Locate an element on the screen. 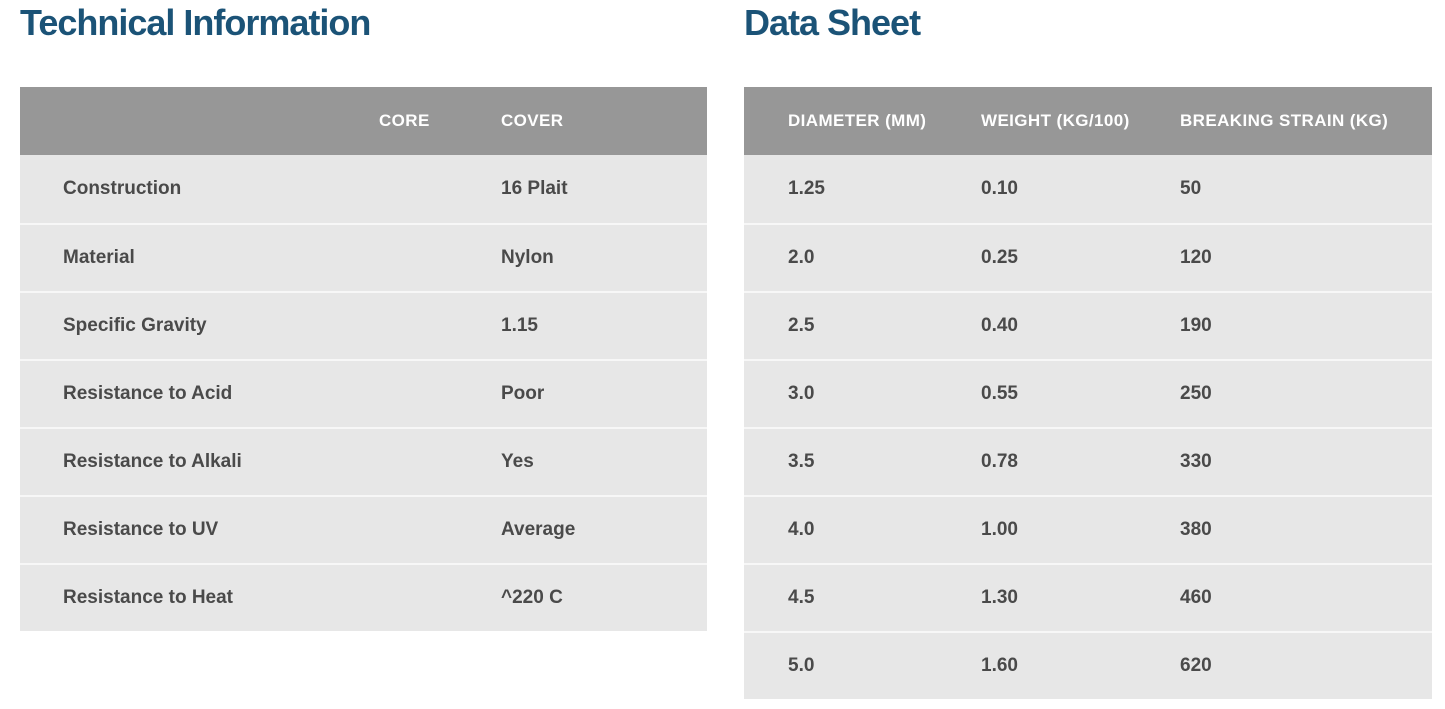 This screenshot has height=709, width=1445. diameter-cell: 5.0 is located at coordinates (801, 665).